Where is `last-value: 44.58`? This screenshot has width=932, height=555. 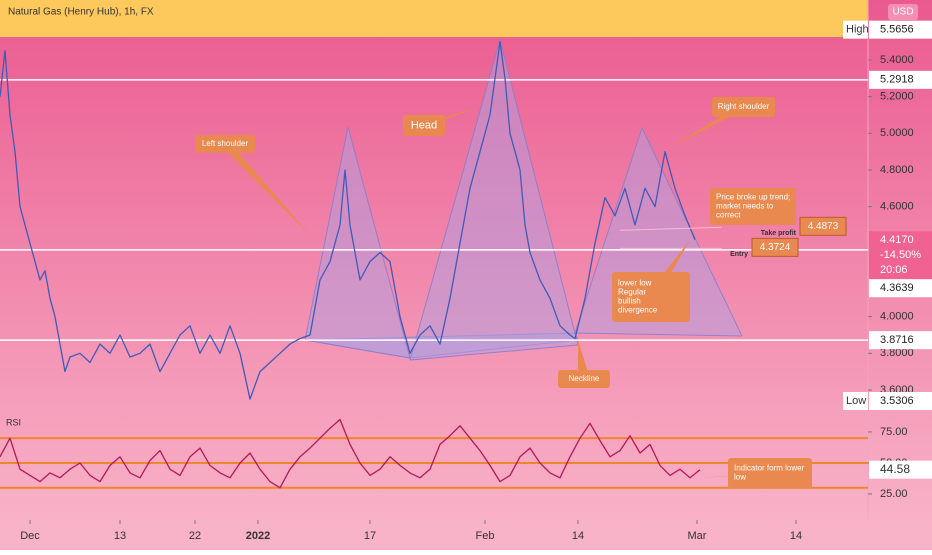 last-value: 44.58 is located at coordinates (895, 469).